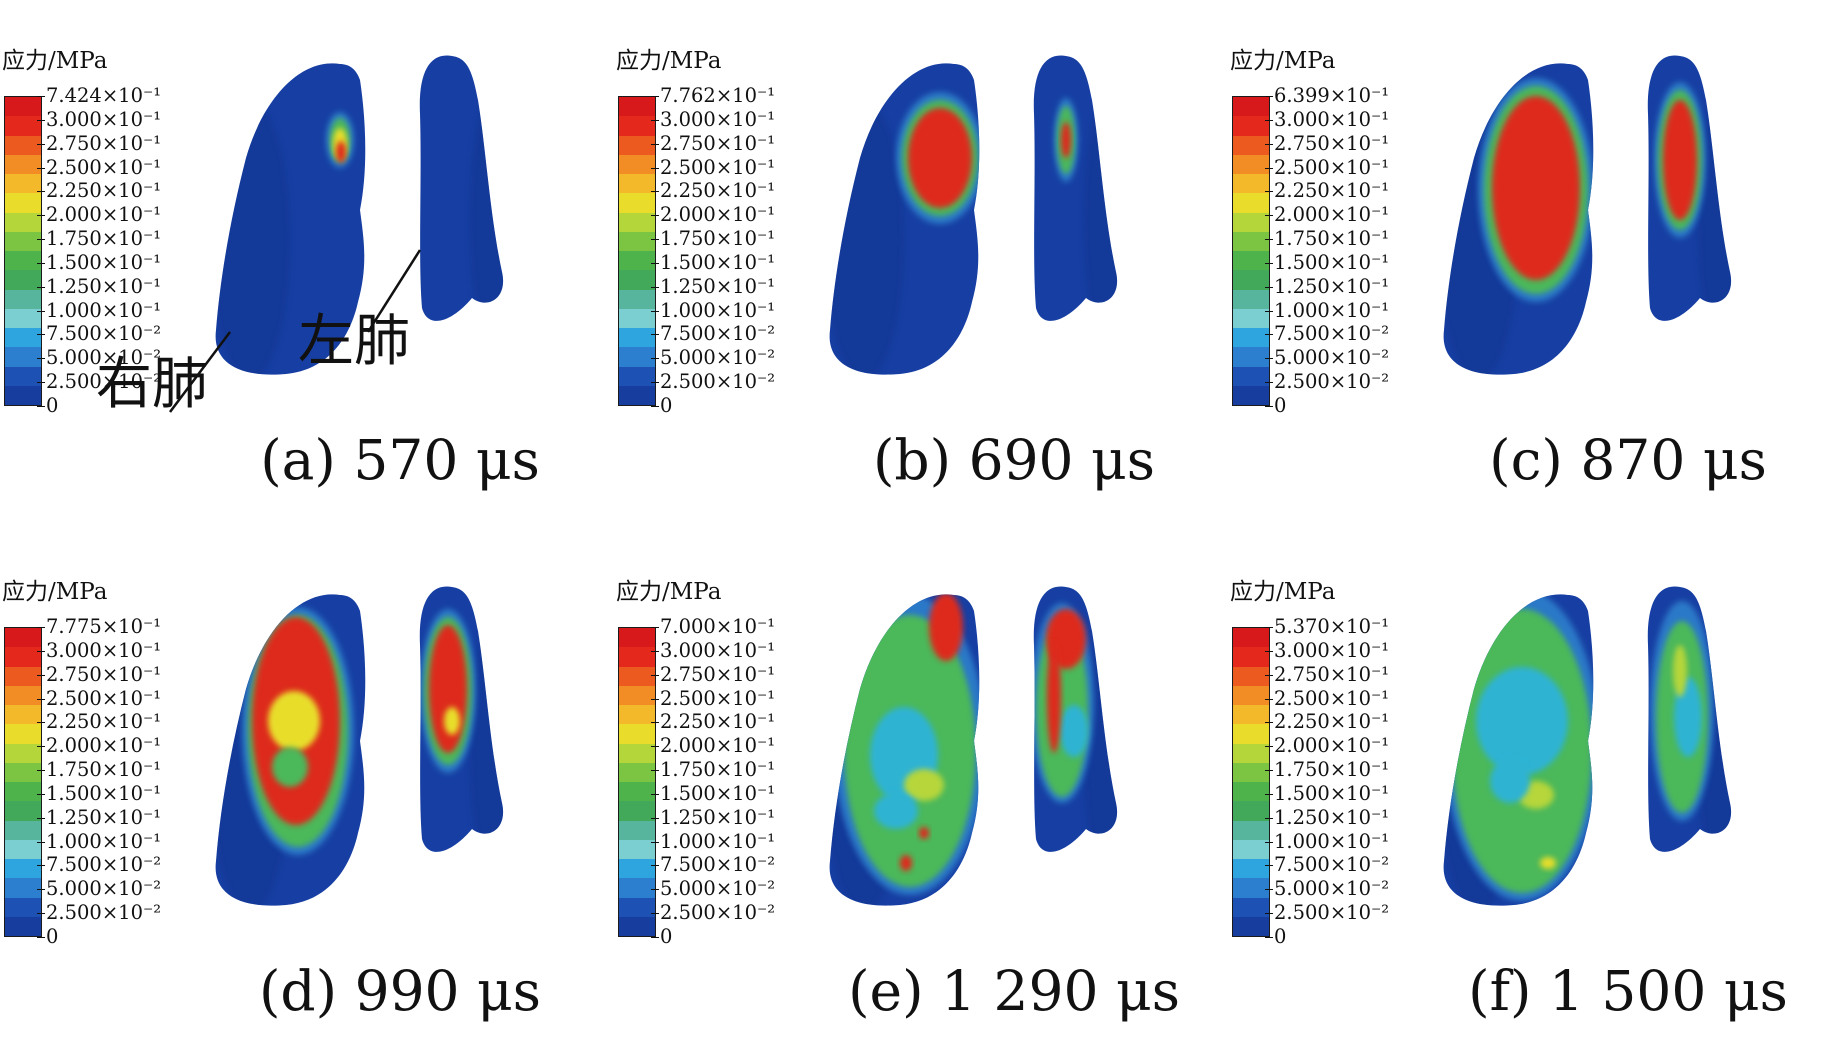 The height and width of the screenshot is (1062, 1843). I want to click on right-lung, so click(904, 750).